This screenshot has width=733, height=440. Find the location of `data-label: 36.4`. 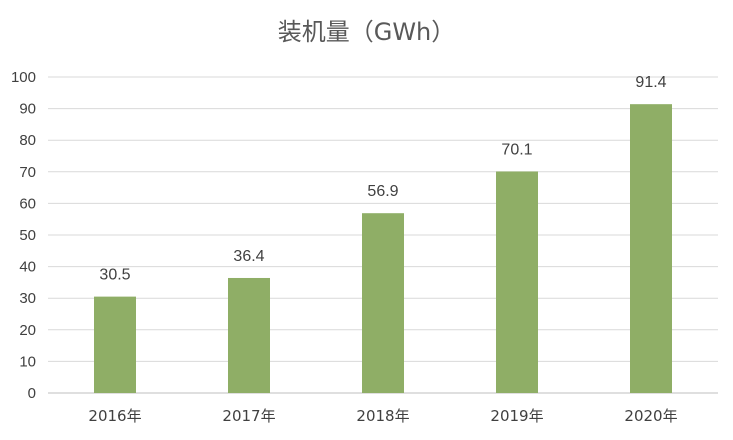

data-label: 36.4 is located at coordinates (248, 256).